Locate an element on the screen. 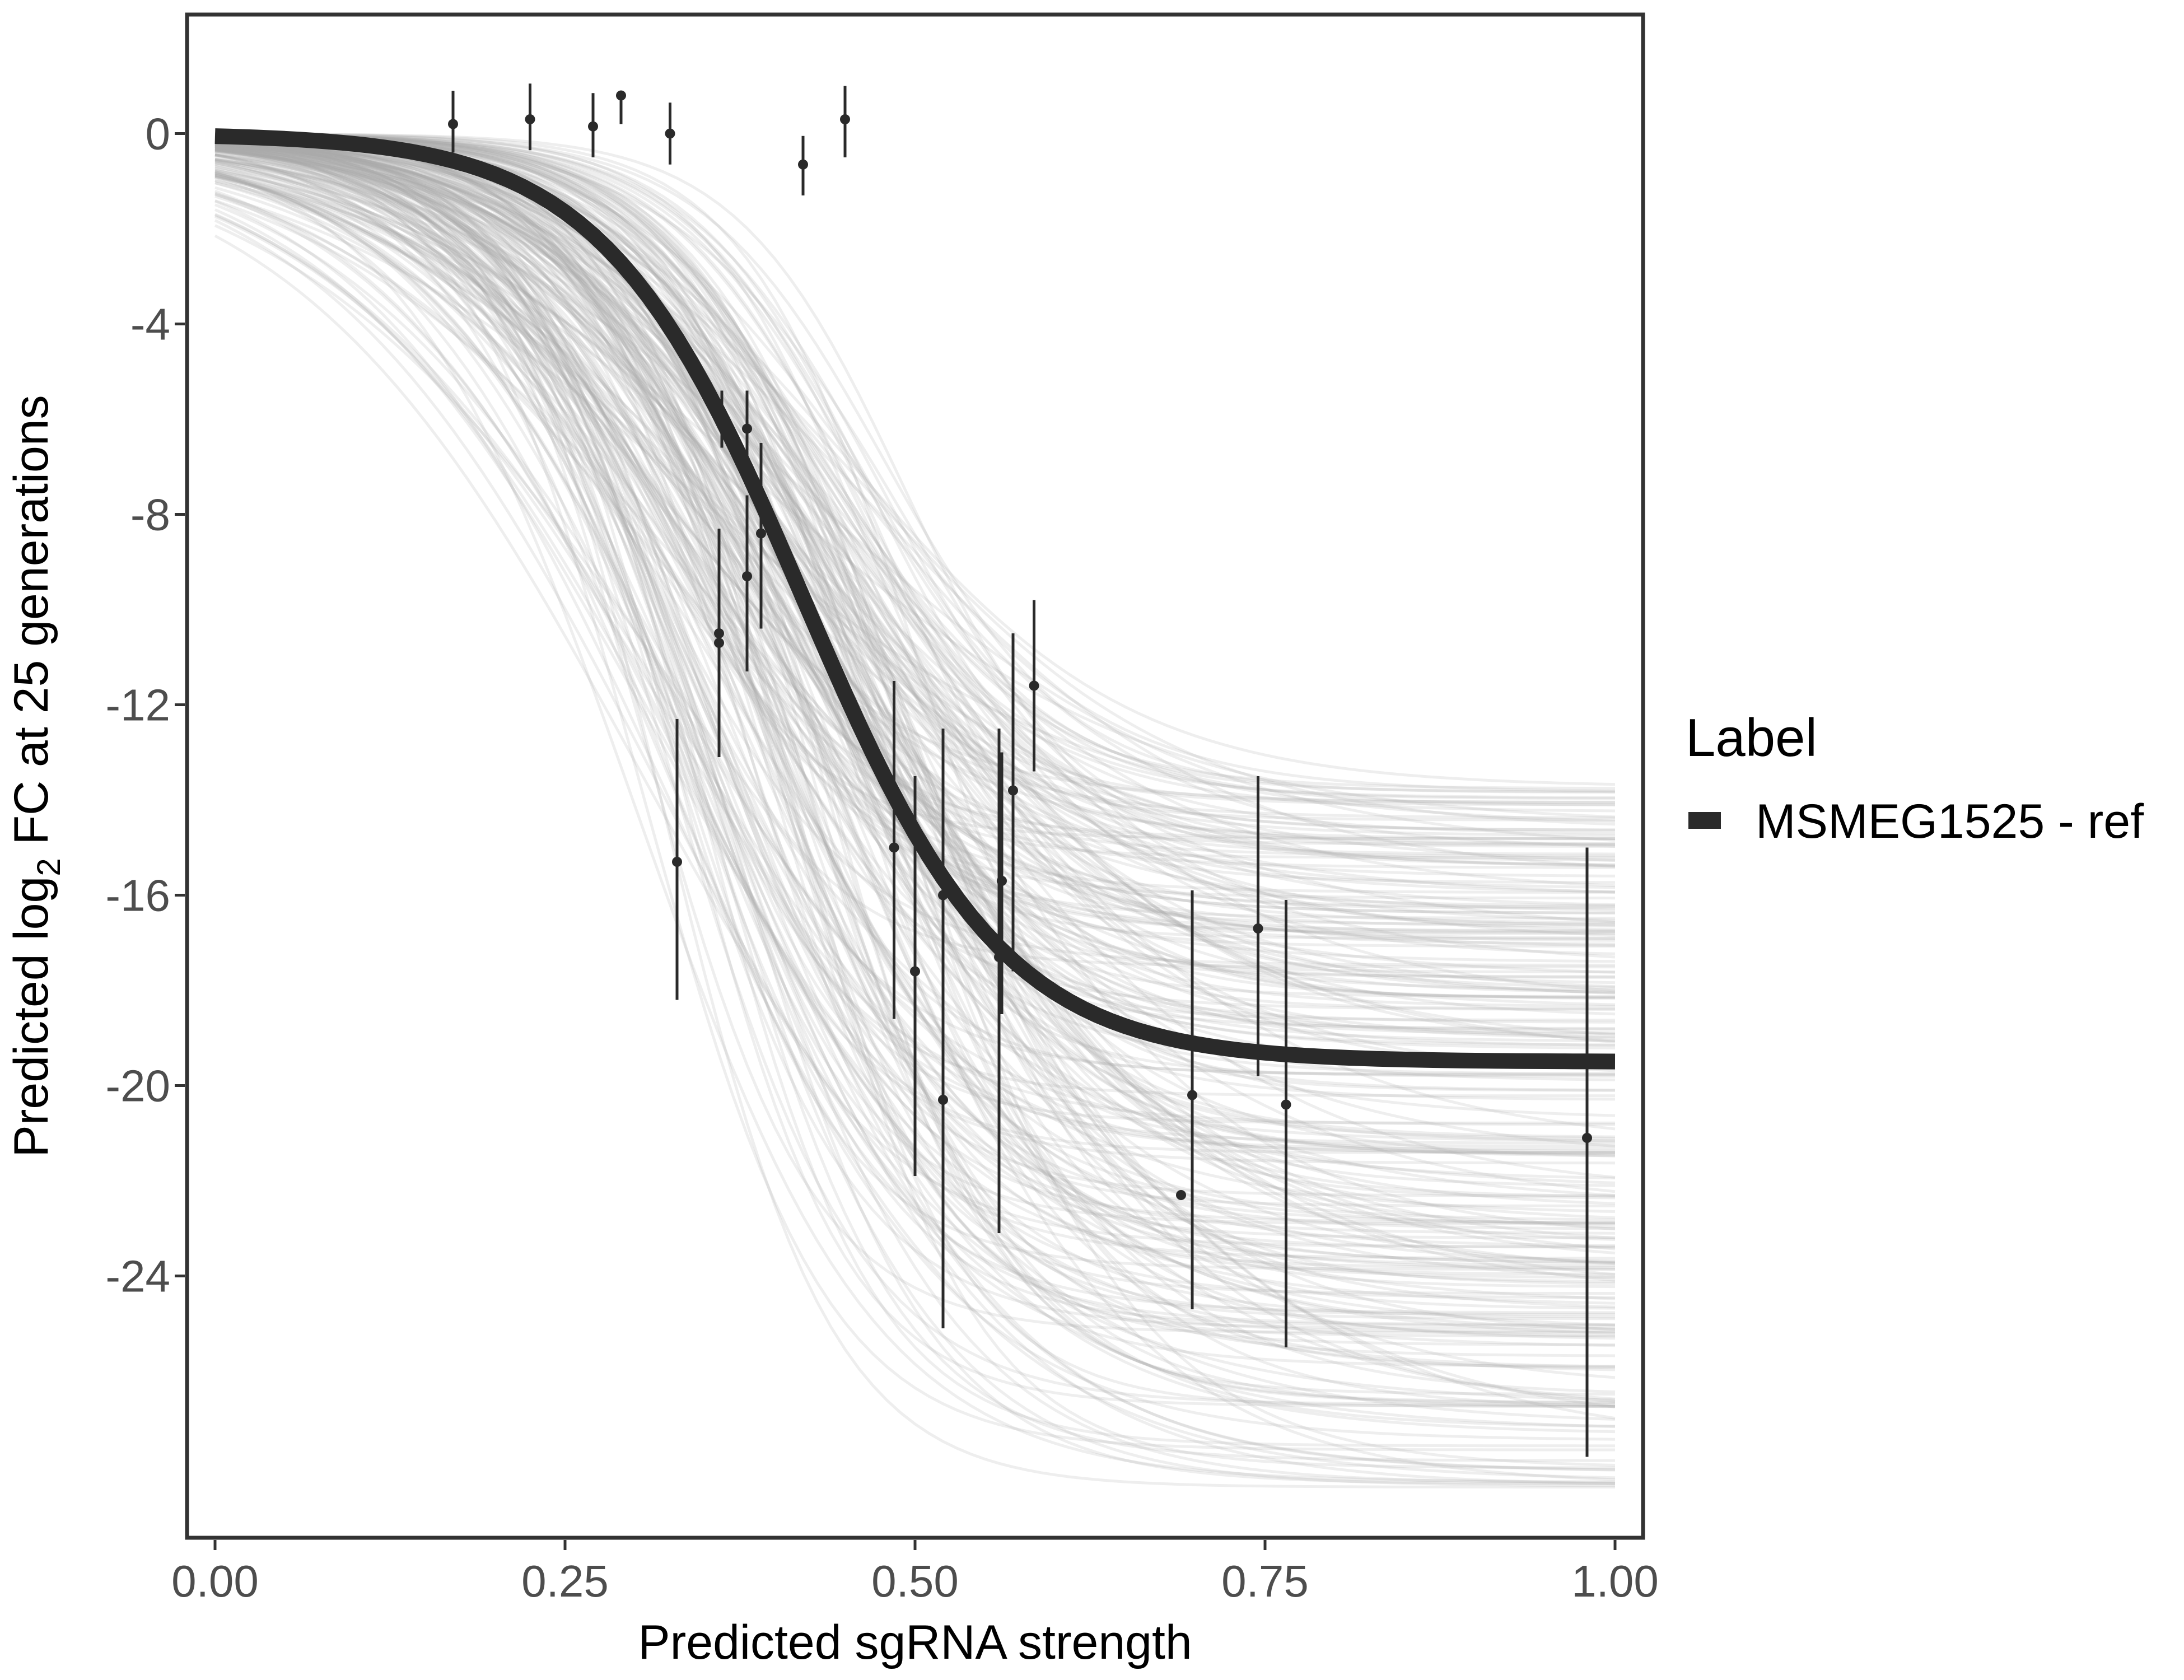 This screenshot has height=1680, width=2184. legend-title: Label is located at coordinates (1752, 738).